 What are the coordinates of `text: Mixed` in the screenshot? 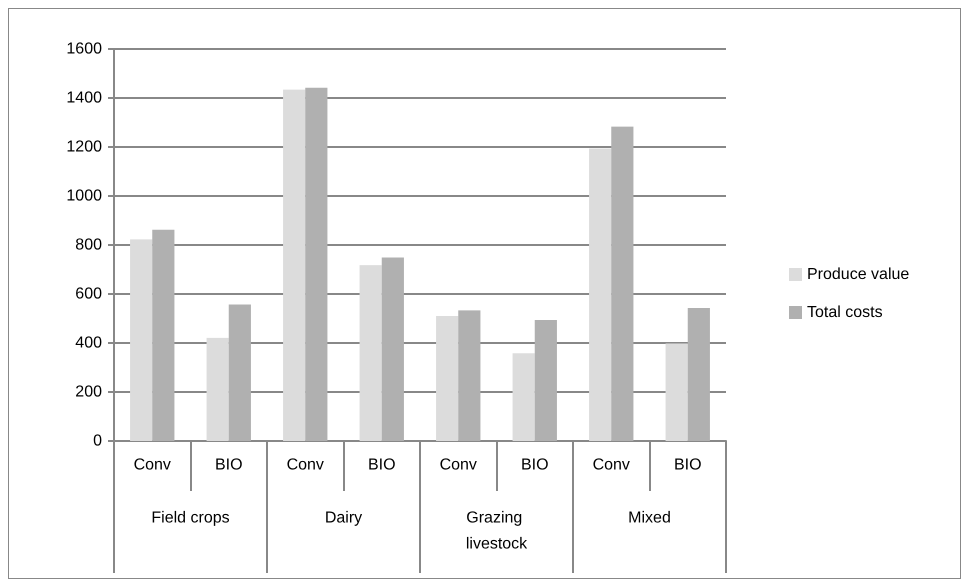 It's located at (649, 518).